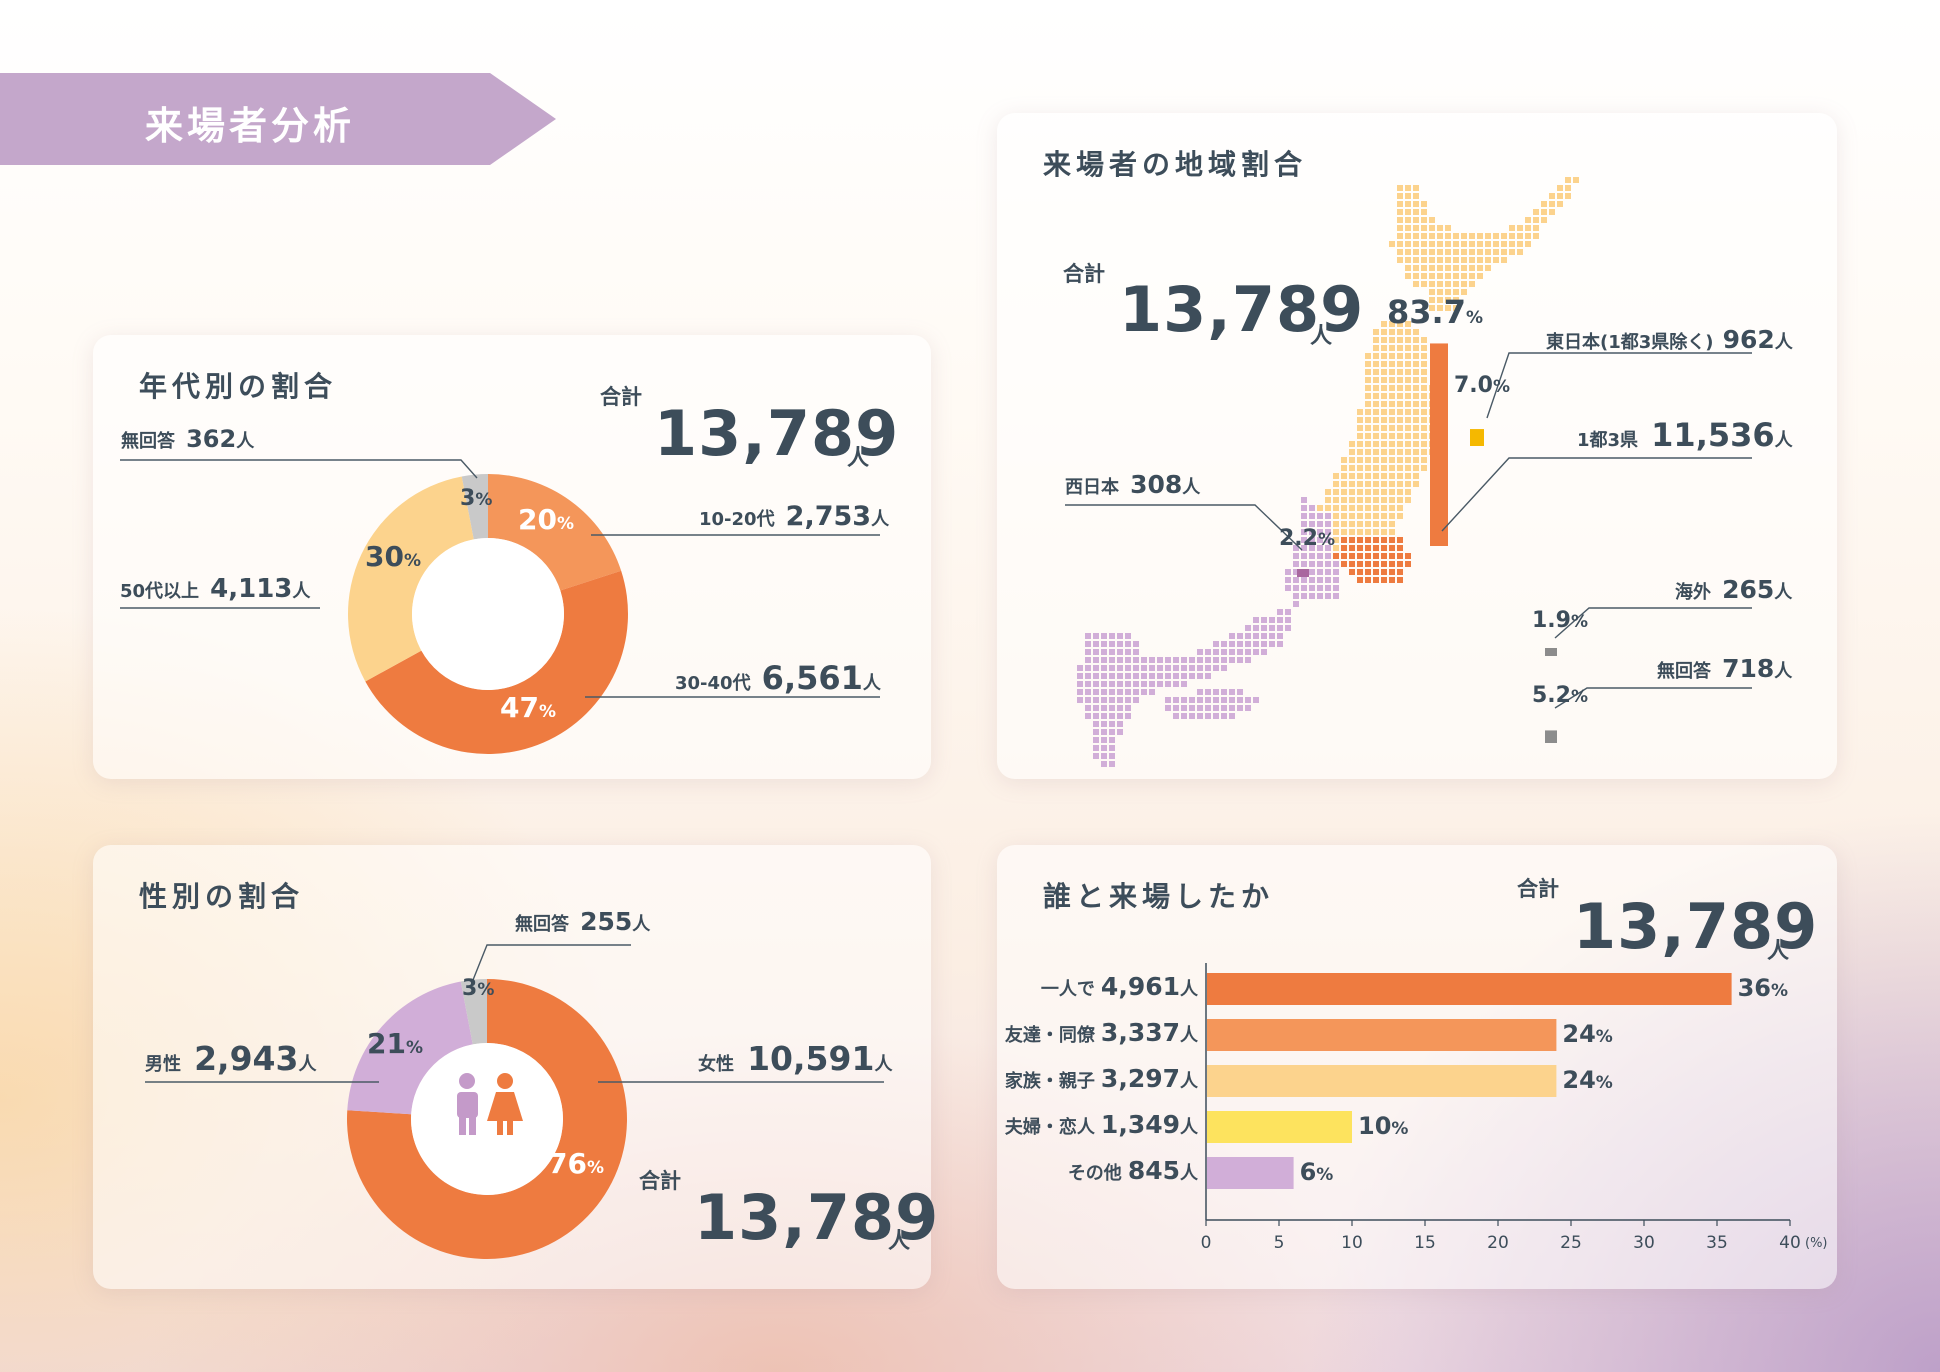 The image size is (1940, 1372). I want to click on gender-callout-female: 女性 10,591人, so click(795, 1058).